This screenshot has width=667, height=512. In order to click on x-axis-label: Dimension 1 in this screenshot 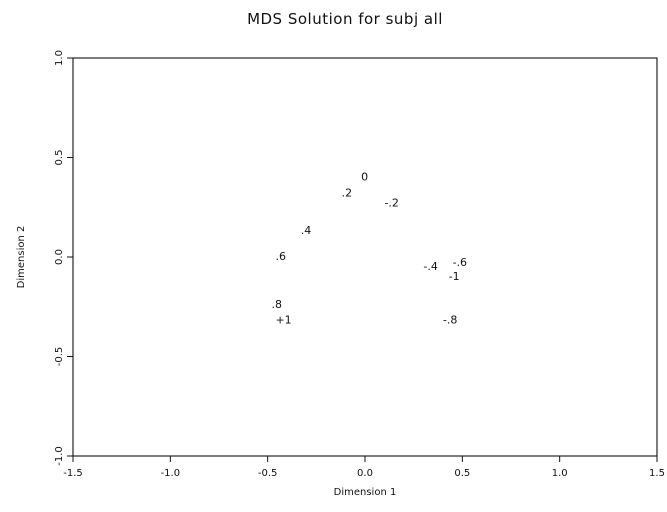, I will do `click(365, 492)`.